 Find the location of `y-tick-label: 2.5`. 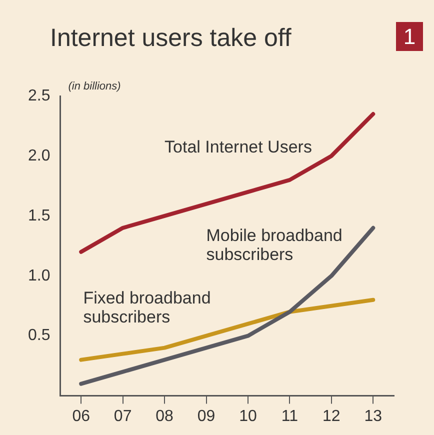

y-tick-label: 2.5 is located at coordinates (39, 95).